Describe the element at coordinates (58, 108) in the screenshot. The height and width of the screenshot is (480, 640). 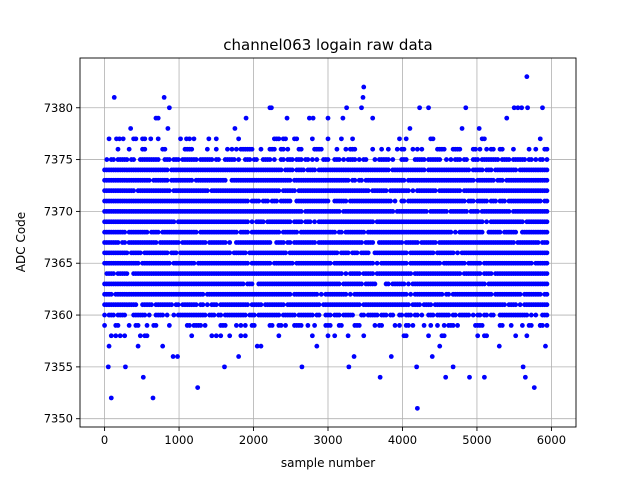
I see `y-tick-label: 7380` at that location.